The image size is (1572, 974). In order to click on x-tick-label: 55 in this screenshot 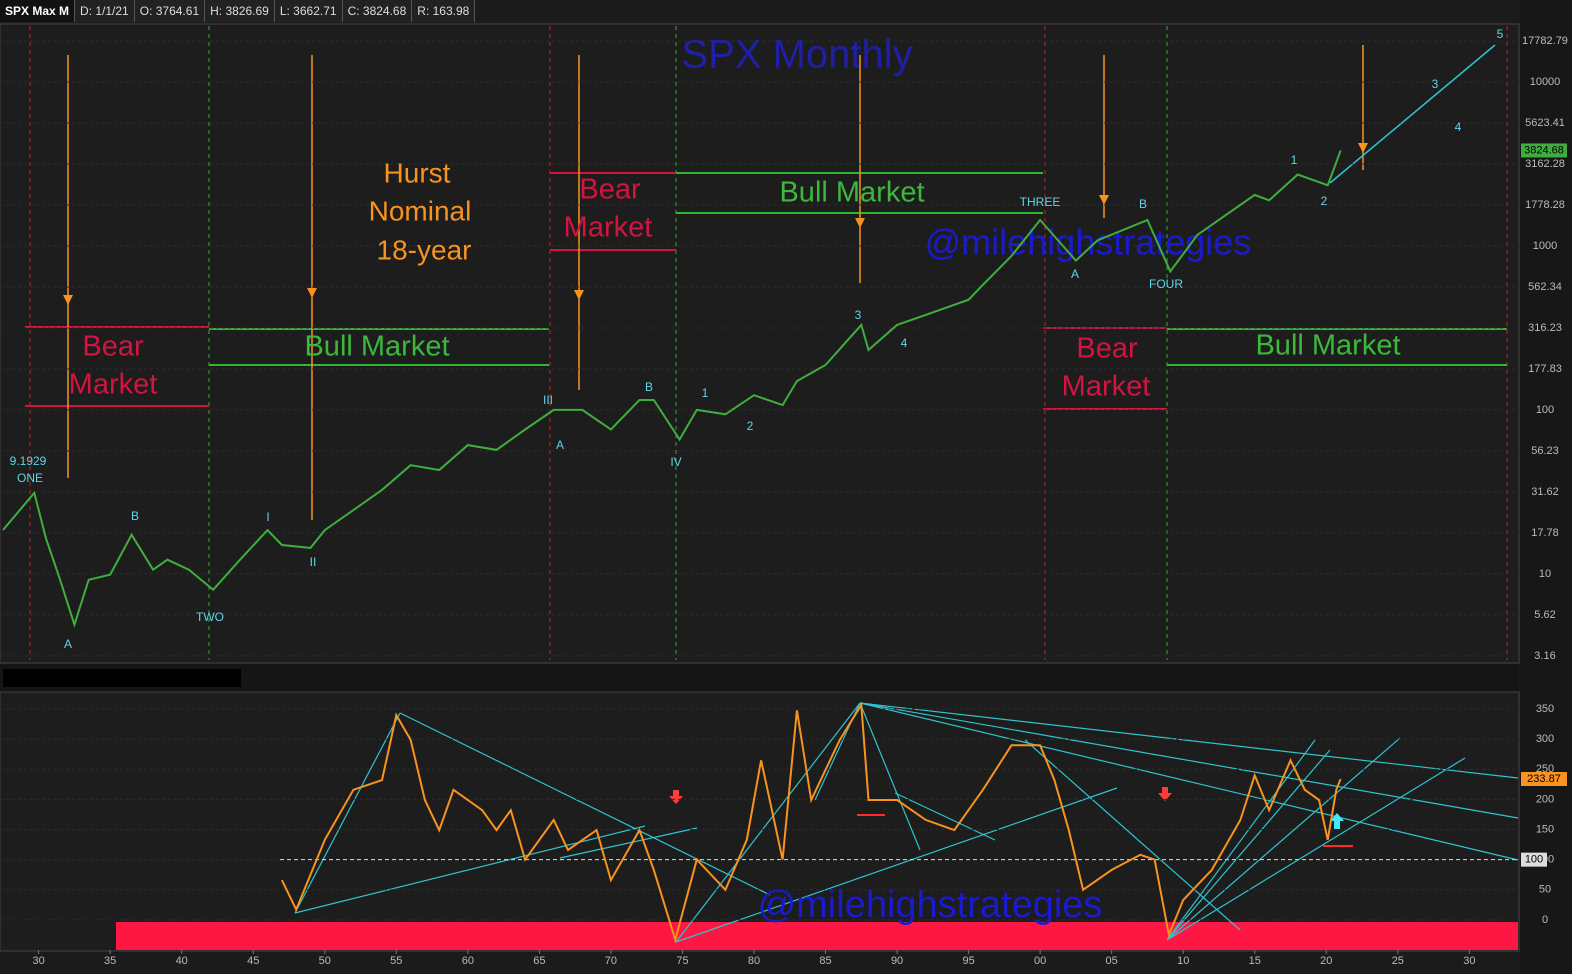, I will do `click(396, 961)`.